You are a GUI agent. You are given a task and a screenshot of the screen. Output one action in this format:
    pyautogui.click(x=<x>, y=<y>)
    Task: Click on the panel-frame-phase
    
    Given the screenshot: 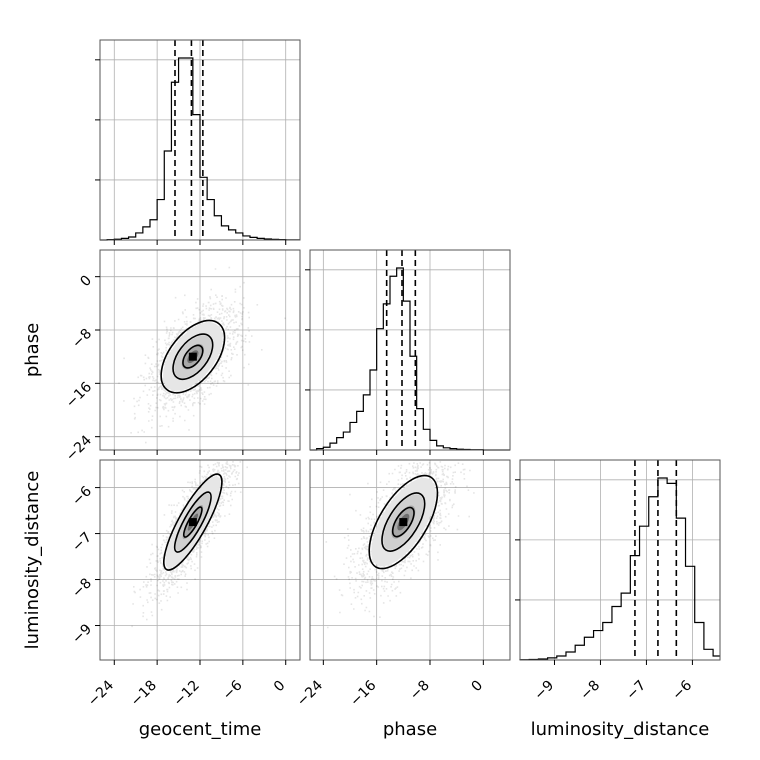 What is the action you would take?
    pyautogui.click(x=410, y=350)
    